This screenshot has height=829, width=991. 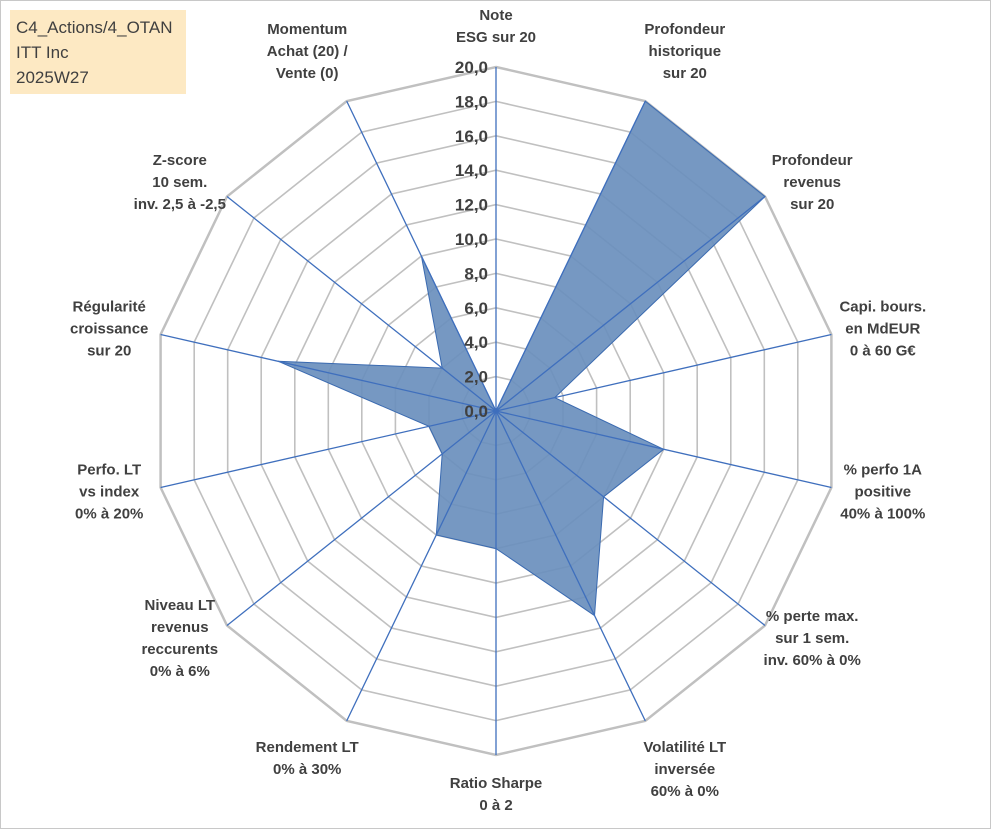 I want to click on tick-label: 12,0, so click(x=471, y=205).